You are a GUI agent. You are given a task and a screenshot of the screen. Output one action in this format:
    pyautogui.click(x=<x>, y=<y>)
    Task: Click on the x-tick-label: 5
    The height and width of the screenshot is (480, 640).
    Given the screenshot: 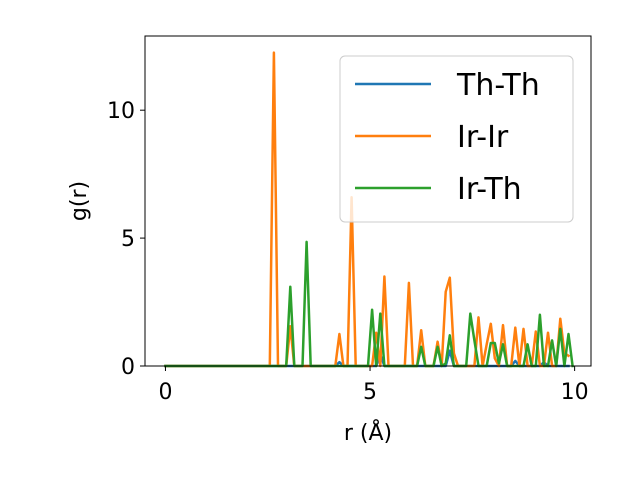 What is the action you would take?
    pyautogui.click(x=370, y=392)
    